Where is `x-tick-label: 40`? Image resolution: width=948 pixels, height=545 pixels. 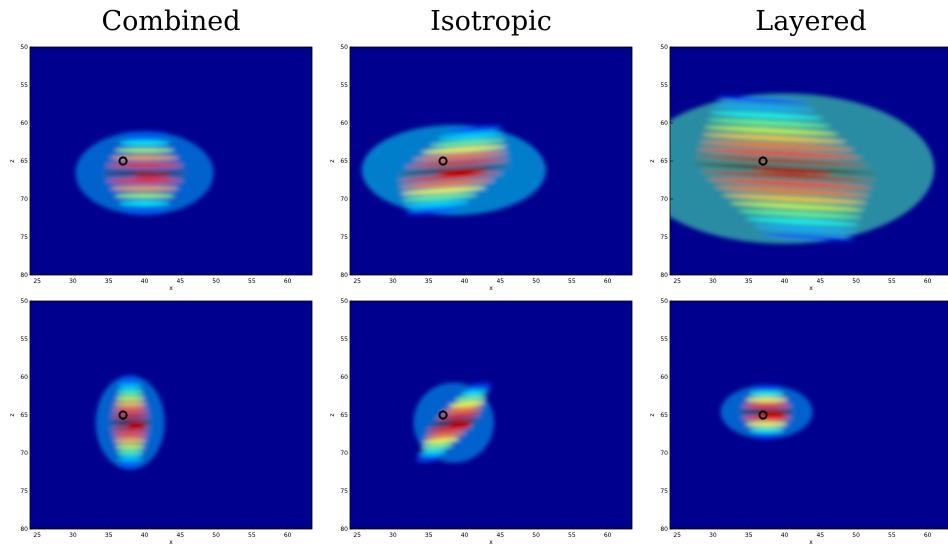
x-tick-label: 40 is located at coordinates (145, 281).